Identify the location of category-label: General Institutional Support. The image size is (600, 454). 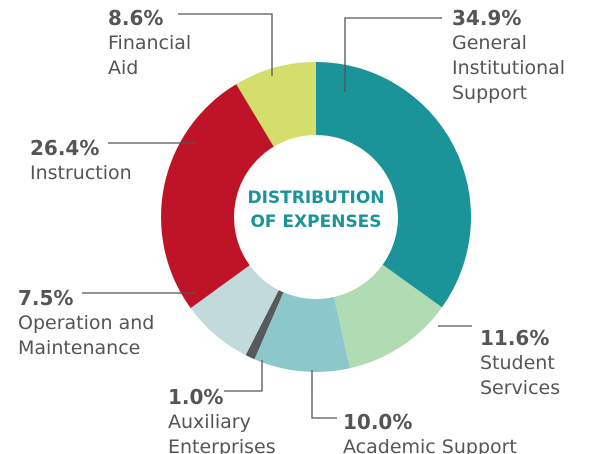
(508, 68).